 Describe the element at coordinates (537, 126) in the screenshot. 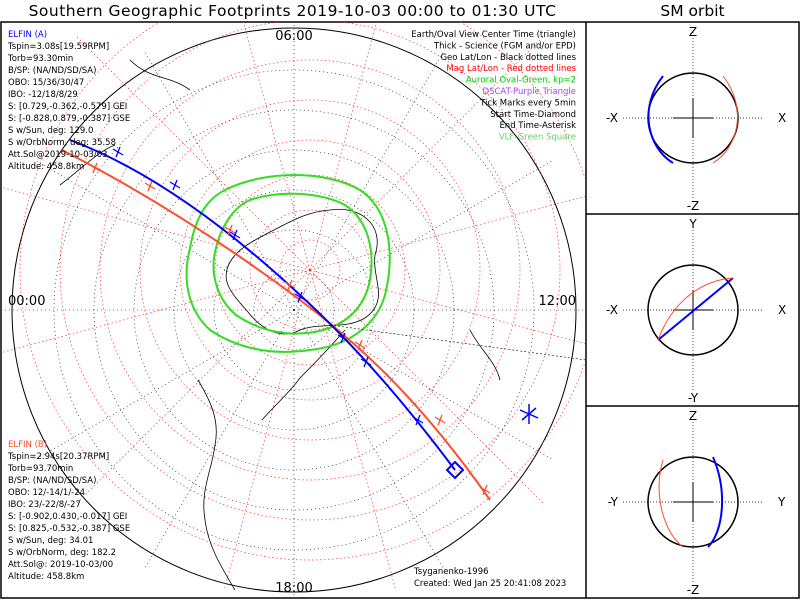

I see `legend-entry: End Time-Asterisk` at that location.